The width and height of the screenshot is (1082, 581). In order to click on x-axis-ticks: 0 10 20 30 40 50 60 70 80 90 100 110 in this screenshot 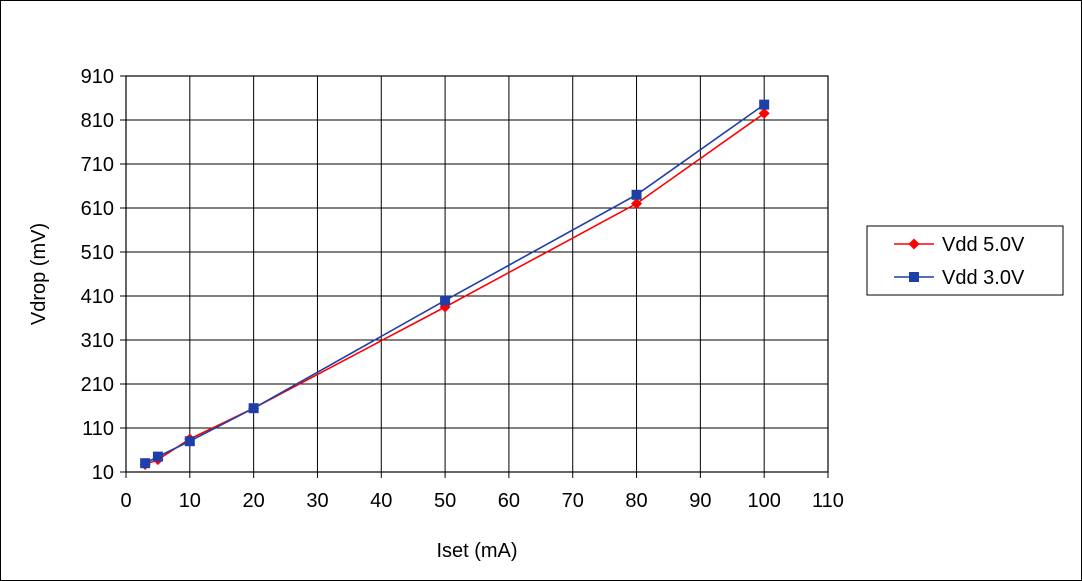, I will do `click(482, 492)`.